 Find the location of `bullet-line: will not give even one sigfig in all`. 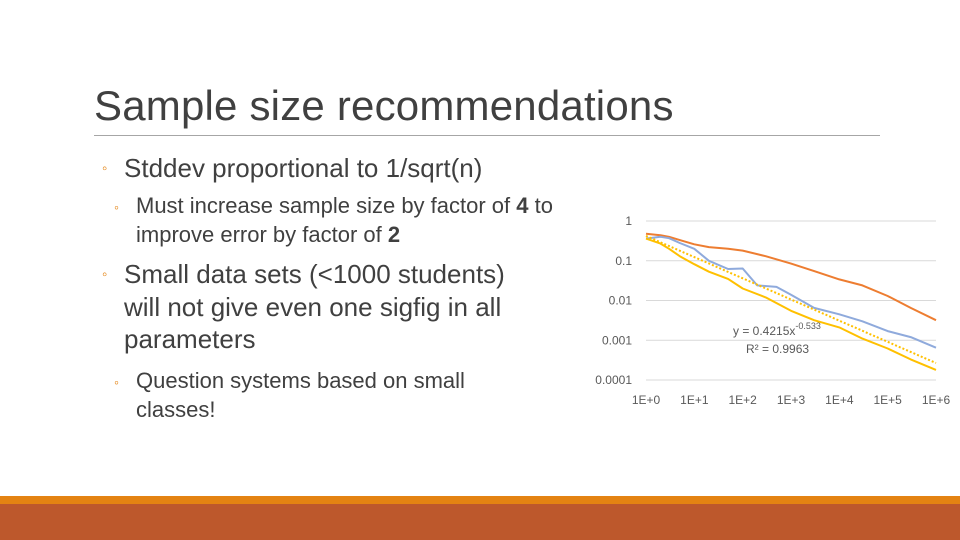

bullet-line: will not give even one sigfig in all is located at coordinates (313, 306).